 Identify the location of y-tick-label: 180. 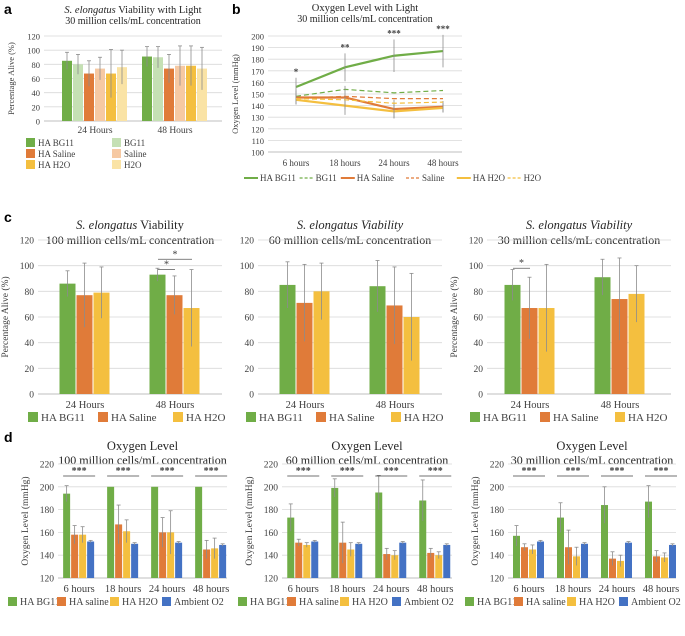
(257, 60).